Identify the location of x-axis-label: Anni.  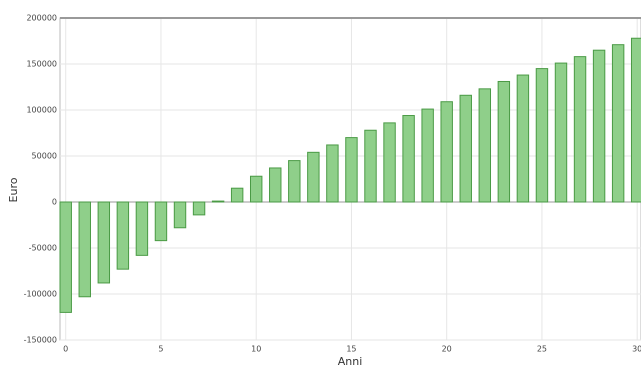
(350, 361).